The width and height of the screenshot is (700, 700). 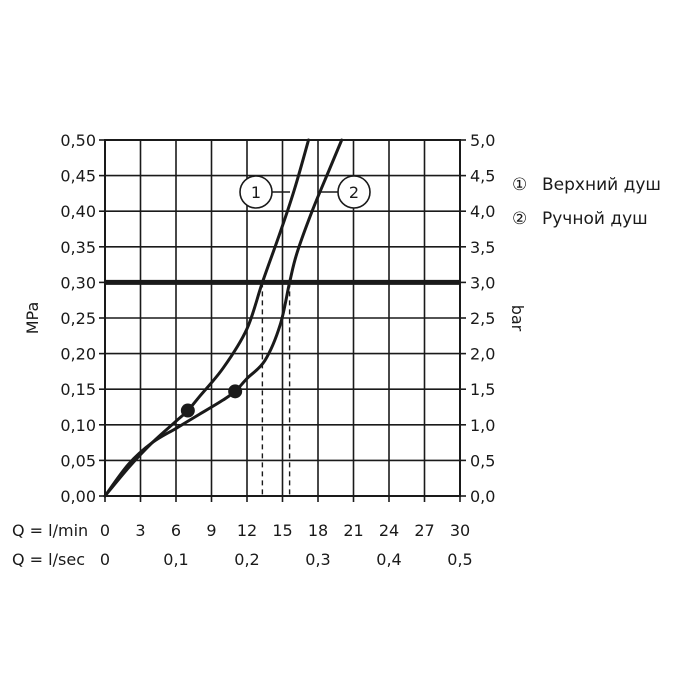 What do you see at coordinates (78, 211) in the screenshot?
I see `y-tick-label-left: 0,40` at bounding box center [78, 211].